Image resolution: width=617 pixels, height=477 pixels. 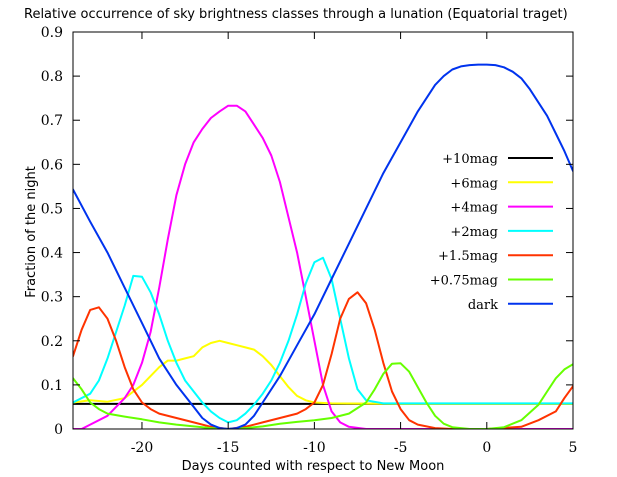 What do you see at coordinates (52, 121) in the screenshot?
I see `y-tick-label: 0.7` at bounding box center [52, 121].